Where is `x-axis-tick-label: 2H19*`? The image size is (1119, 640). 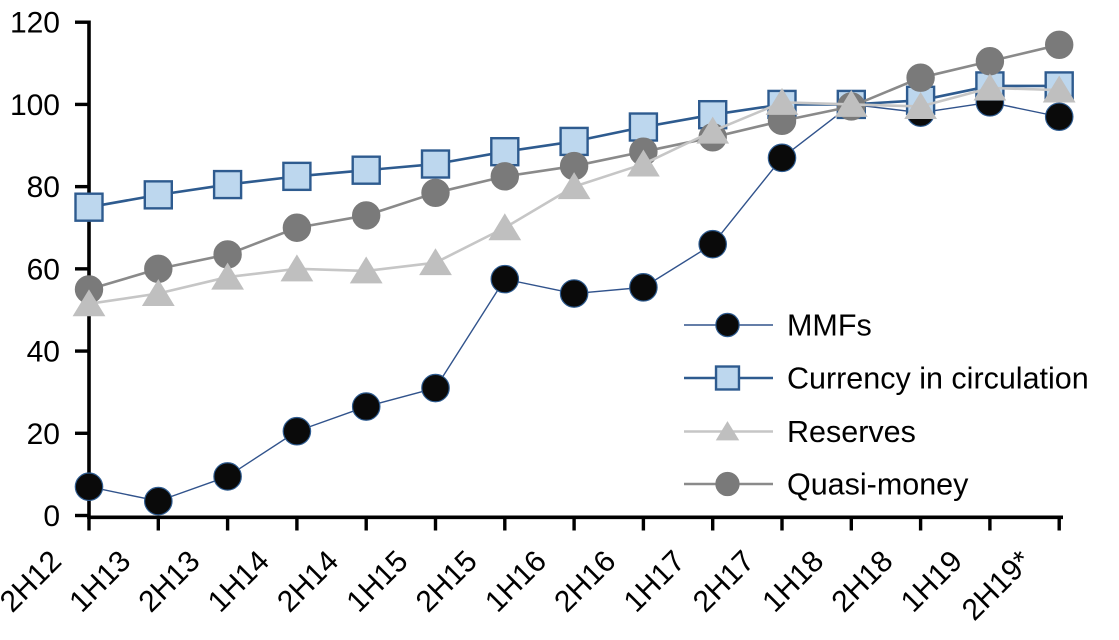
x-axis-tick-label: 2H19* is located at coordinates (997, 585).